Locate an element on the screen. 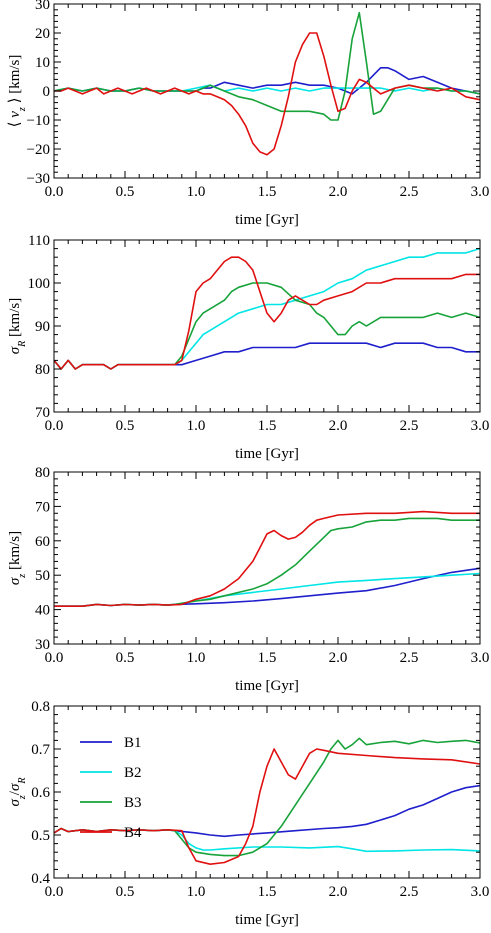  legend-label-b1: B1 is located at coordinates (133, 743).